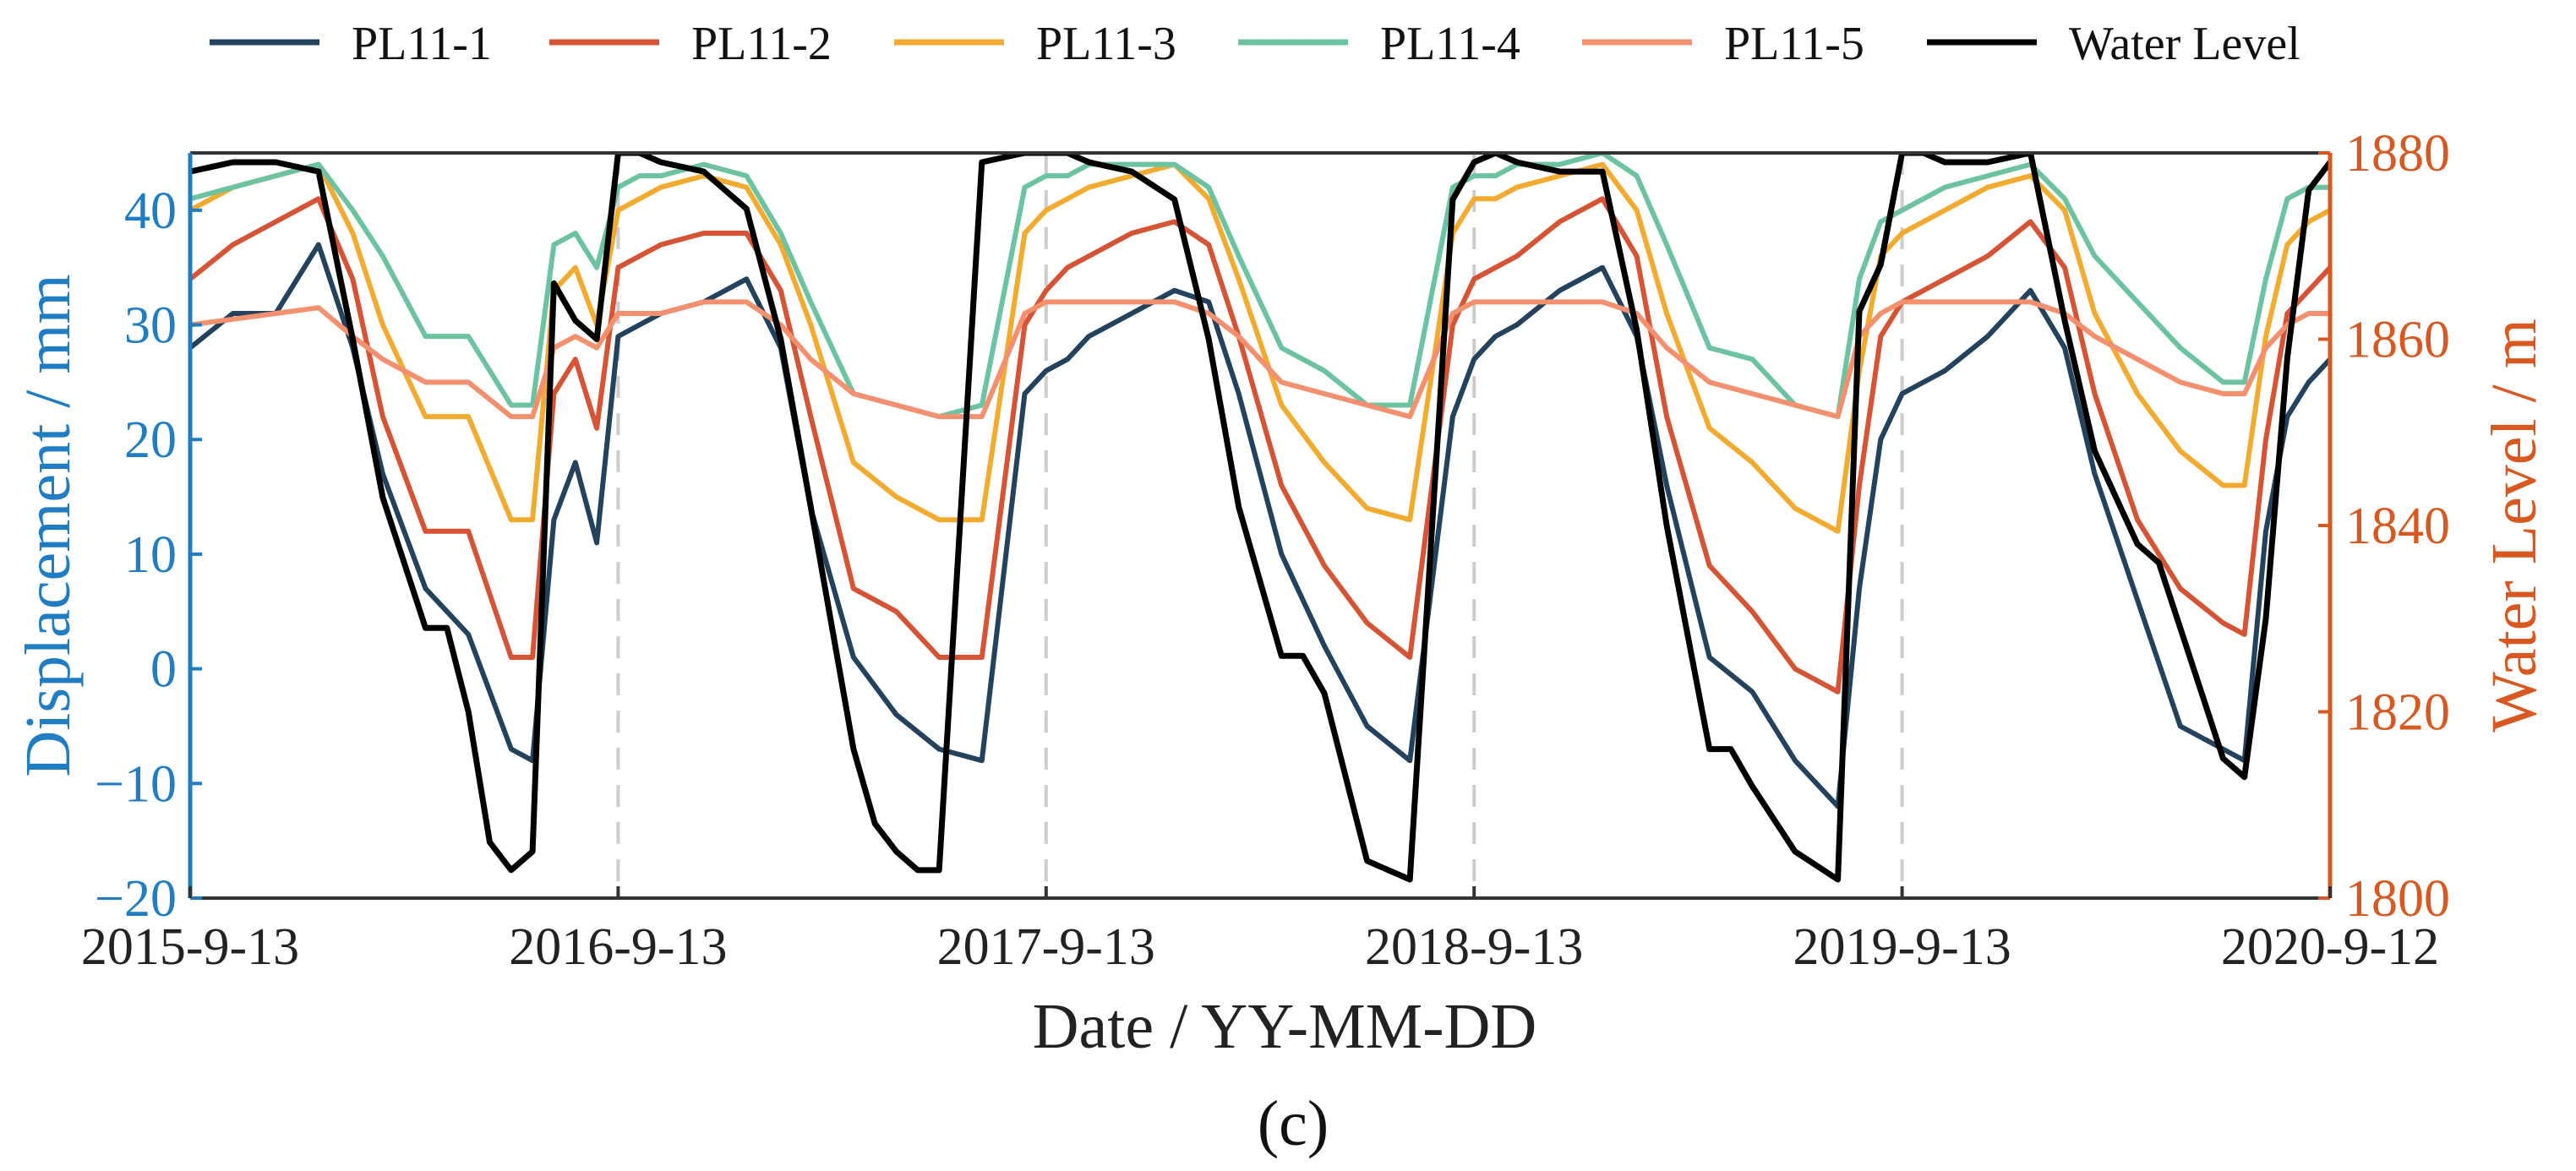  I want to click on left-tick-label: 0, so click(163, 670).